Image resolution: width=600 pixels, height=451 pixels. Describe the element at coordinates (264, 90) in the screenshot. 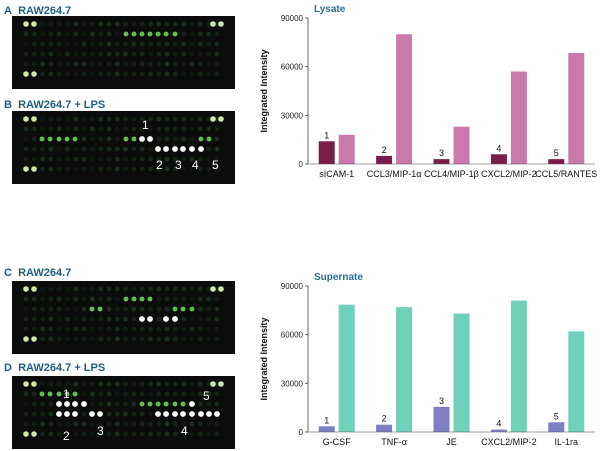

I see `y-axis-label: Integrated Intensity` at that location.